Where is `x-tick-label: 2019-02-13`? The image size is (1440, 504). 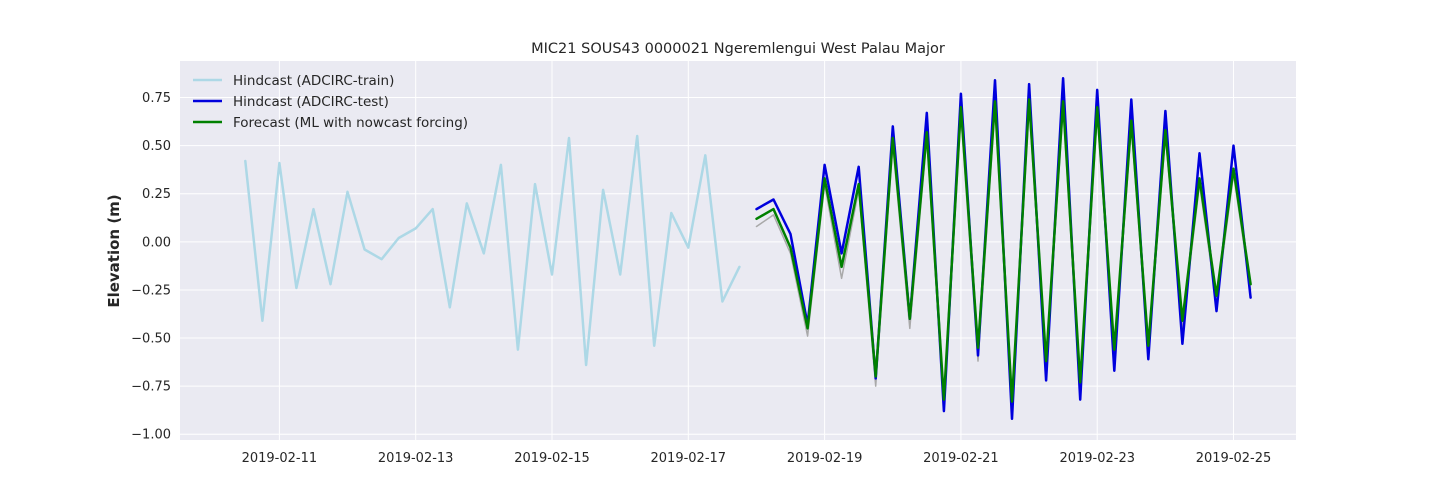 x-tick-label: 2019-02-13 is located at coordinates (416, 458).